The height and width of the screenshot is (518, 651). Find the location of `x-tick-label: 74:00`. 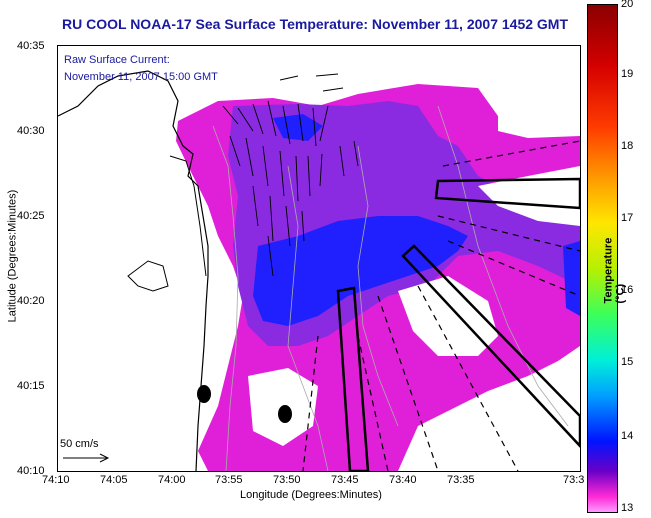

x-tick-label: 74:00 is located at coordinates (172, 480).